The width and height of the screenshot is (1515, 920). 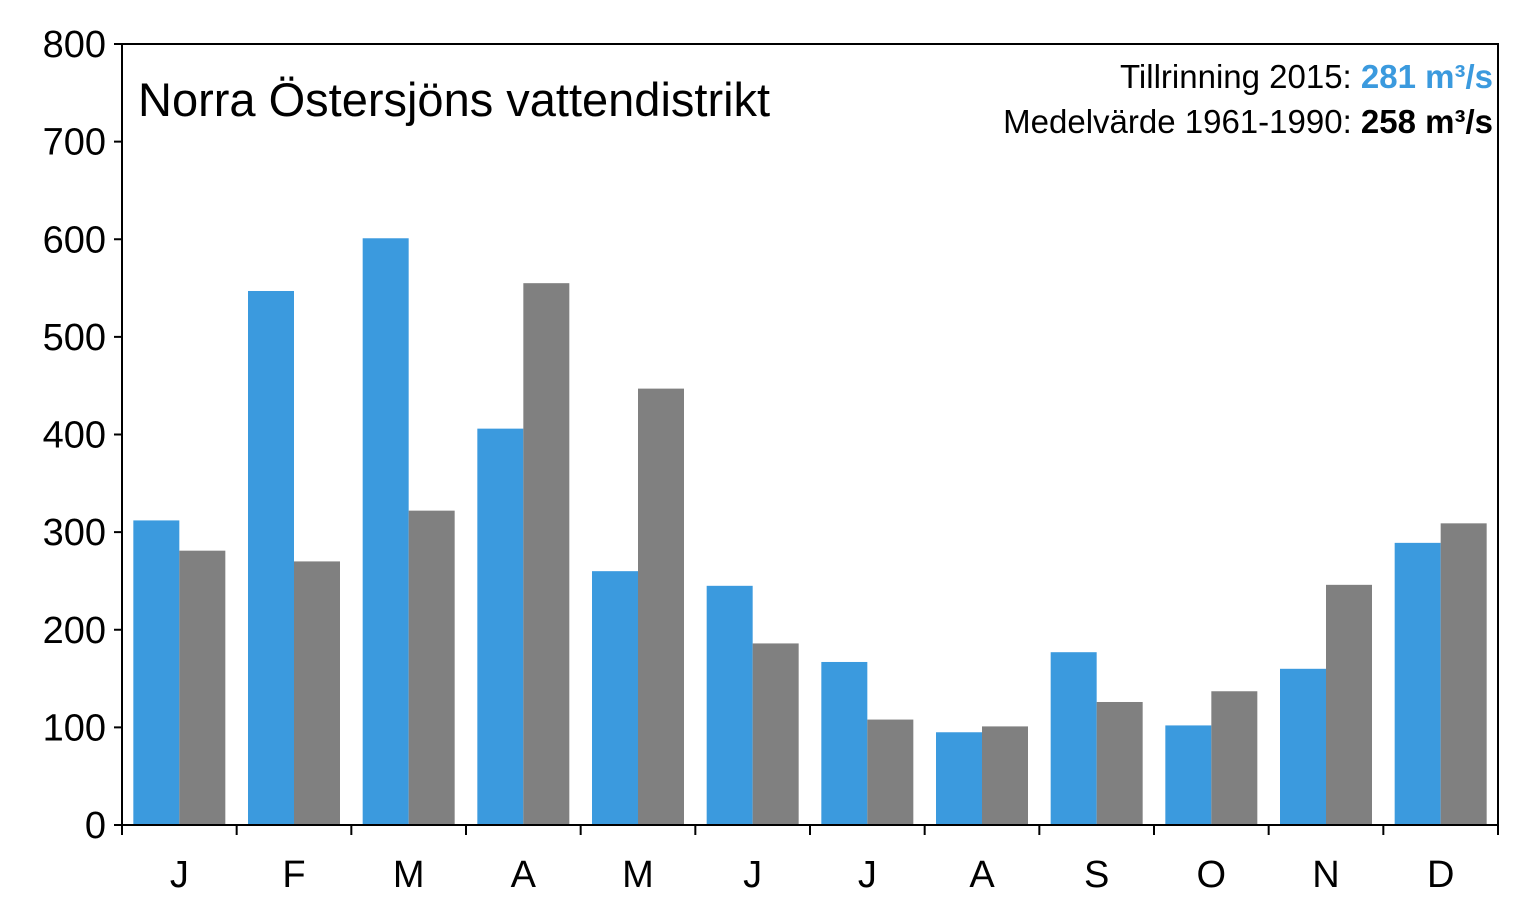 I want to click on x-tick-label: N, so click(x=1325, y=875).